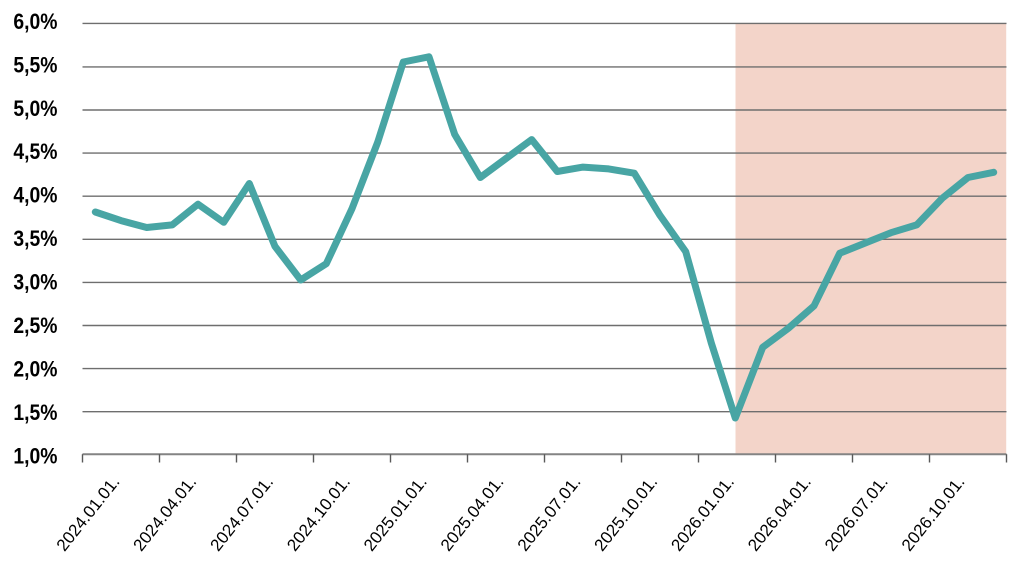  I want to click on svg-text: 2026.10.01., so click(933, 514).